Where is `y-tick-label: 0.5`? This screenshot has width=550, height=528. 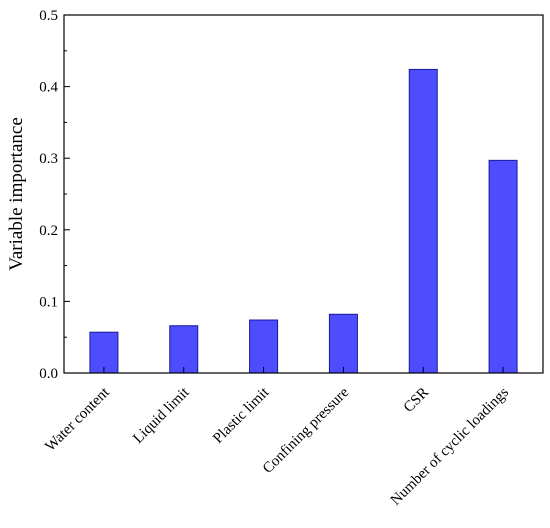
y-tick-label: 0.5 is located at coordinates (48, 16).